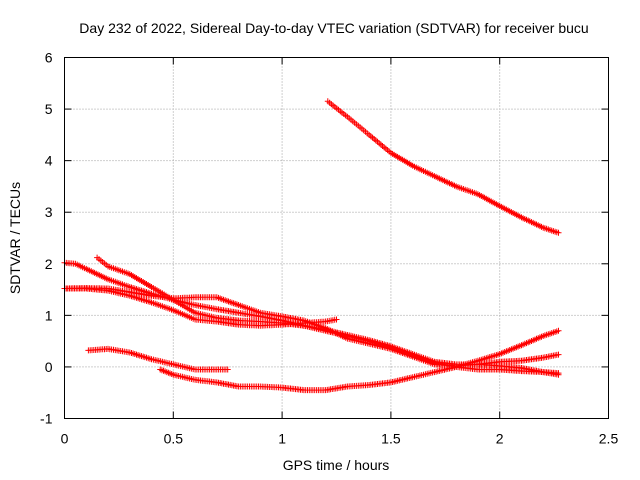 This screenshot has width=640, height=480. I want to click on x-axis-label: GPS time / hours, so click(336, 465).